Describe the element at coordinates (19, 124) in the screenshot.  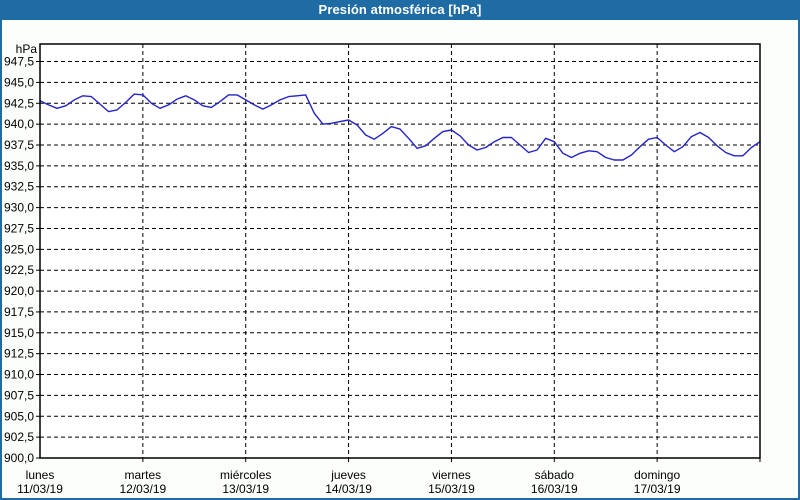
I see `y-axis-label: 940,0` at that location.